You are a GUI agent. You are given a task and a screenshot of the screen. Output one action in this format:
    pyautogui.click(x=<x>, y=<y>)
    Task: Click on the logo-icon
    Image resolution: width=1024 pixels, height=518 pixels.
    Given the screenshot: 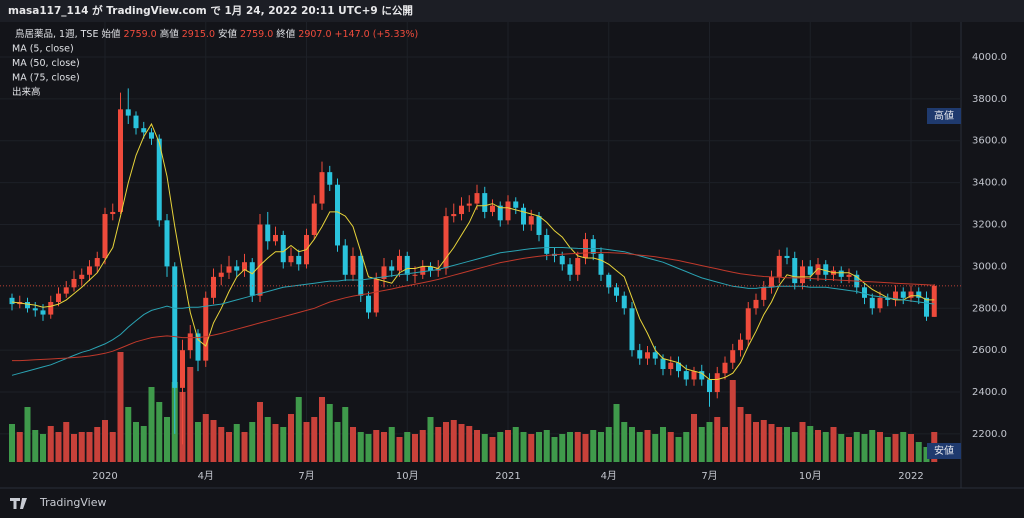 What is the action you would take?
    pyautogui.click(x=18, y=503)
    